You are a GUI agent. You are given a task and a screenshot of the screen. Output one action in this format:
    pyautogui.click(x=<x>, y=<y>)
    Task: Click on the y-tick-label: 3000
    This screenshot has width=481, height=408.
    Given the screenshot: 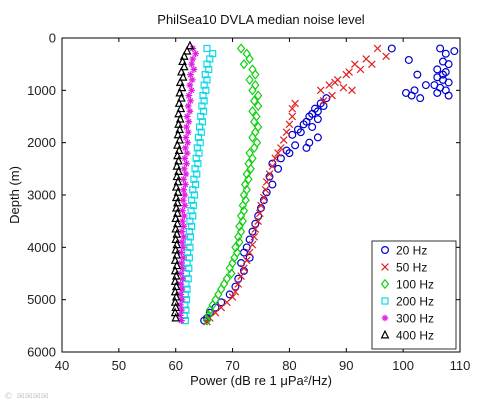 What is the action you would take?
    pyautogui.click(x=41, y=195)
    